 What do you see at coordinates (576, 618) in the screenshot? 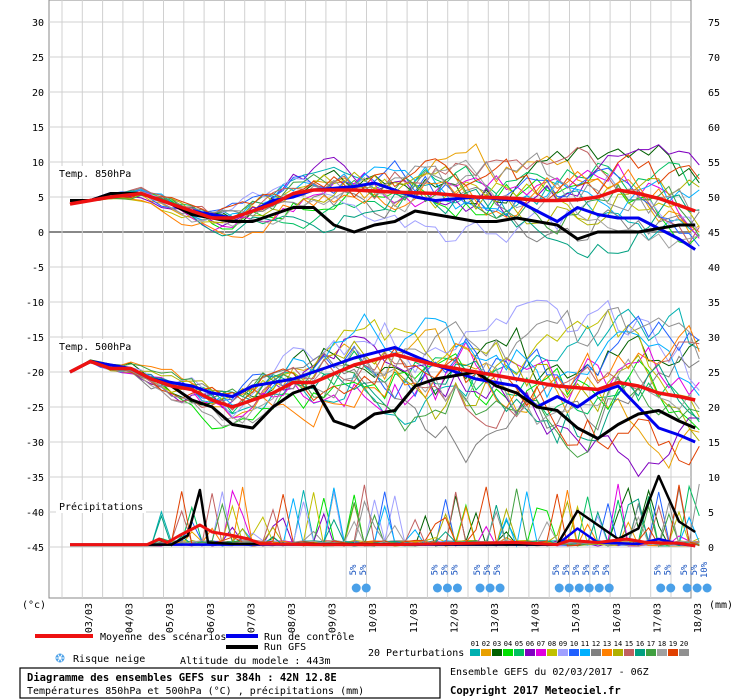
I see `date-tick-label: 15/03` at bounding box center [576, 618].